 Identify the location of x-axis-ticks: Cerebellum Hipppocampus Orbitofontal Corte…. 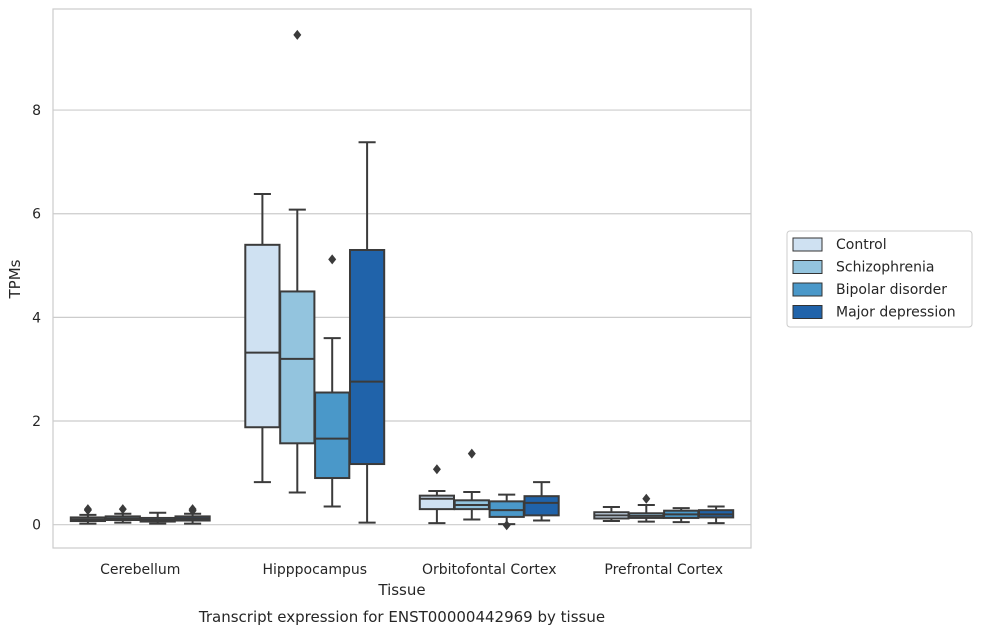
(411, 570).